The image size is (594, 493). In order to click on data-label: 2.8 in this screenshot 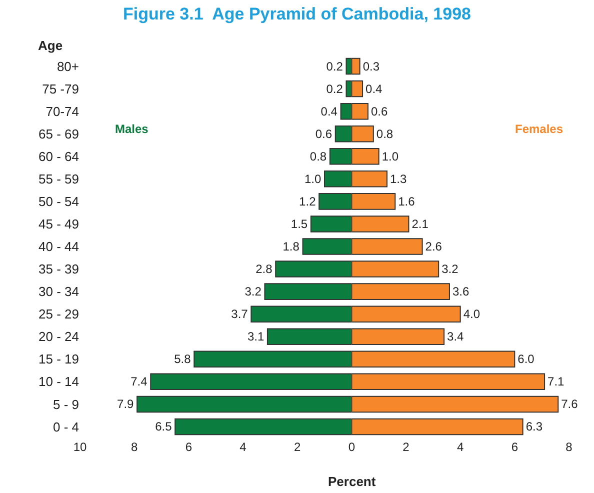, I will do `click(264, 269)`.